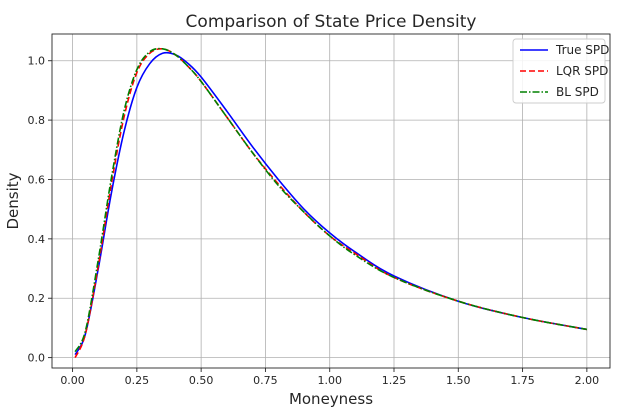 This screenshot has width=624, height=408. I want to click on x-tick-label: 1.25, so click(394, 380).